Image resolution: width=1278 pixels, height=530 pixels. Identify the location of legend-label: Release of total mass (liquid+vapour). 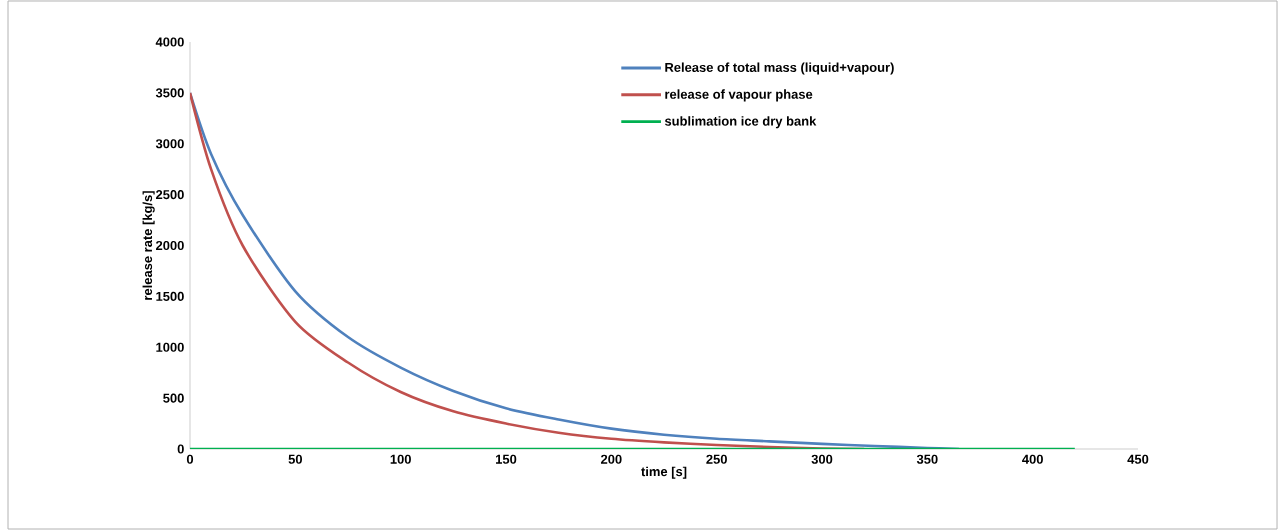
(779, 68).